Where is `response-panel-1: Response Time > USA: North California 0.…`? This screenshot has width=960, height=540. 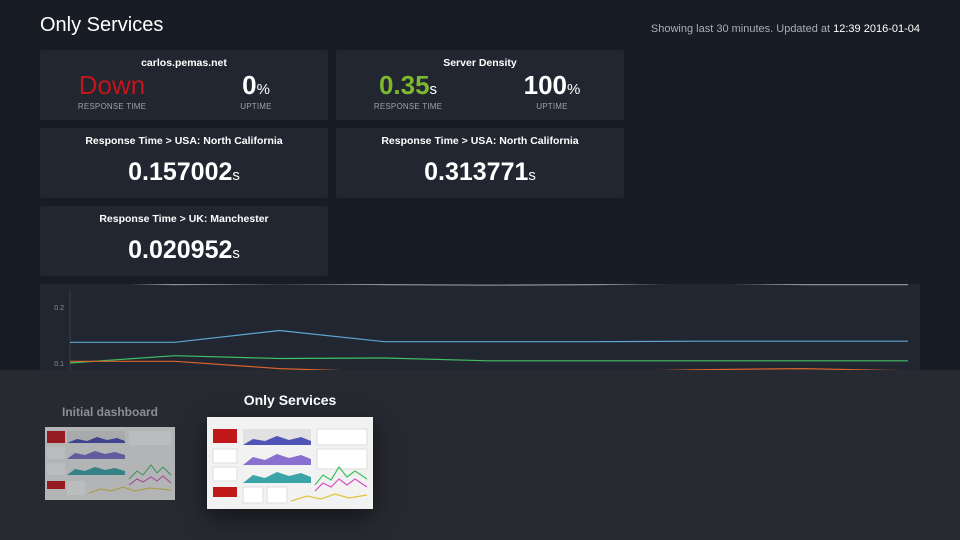
response-panel-1: Response Time > USA: North California 0.… is located at coordinates (184, 163).